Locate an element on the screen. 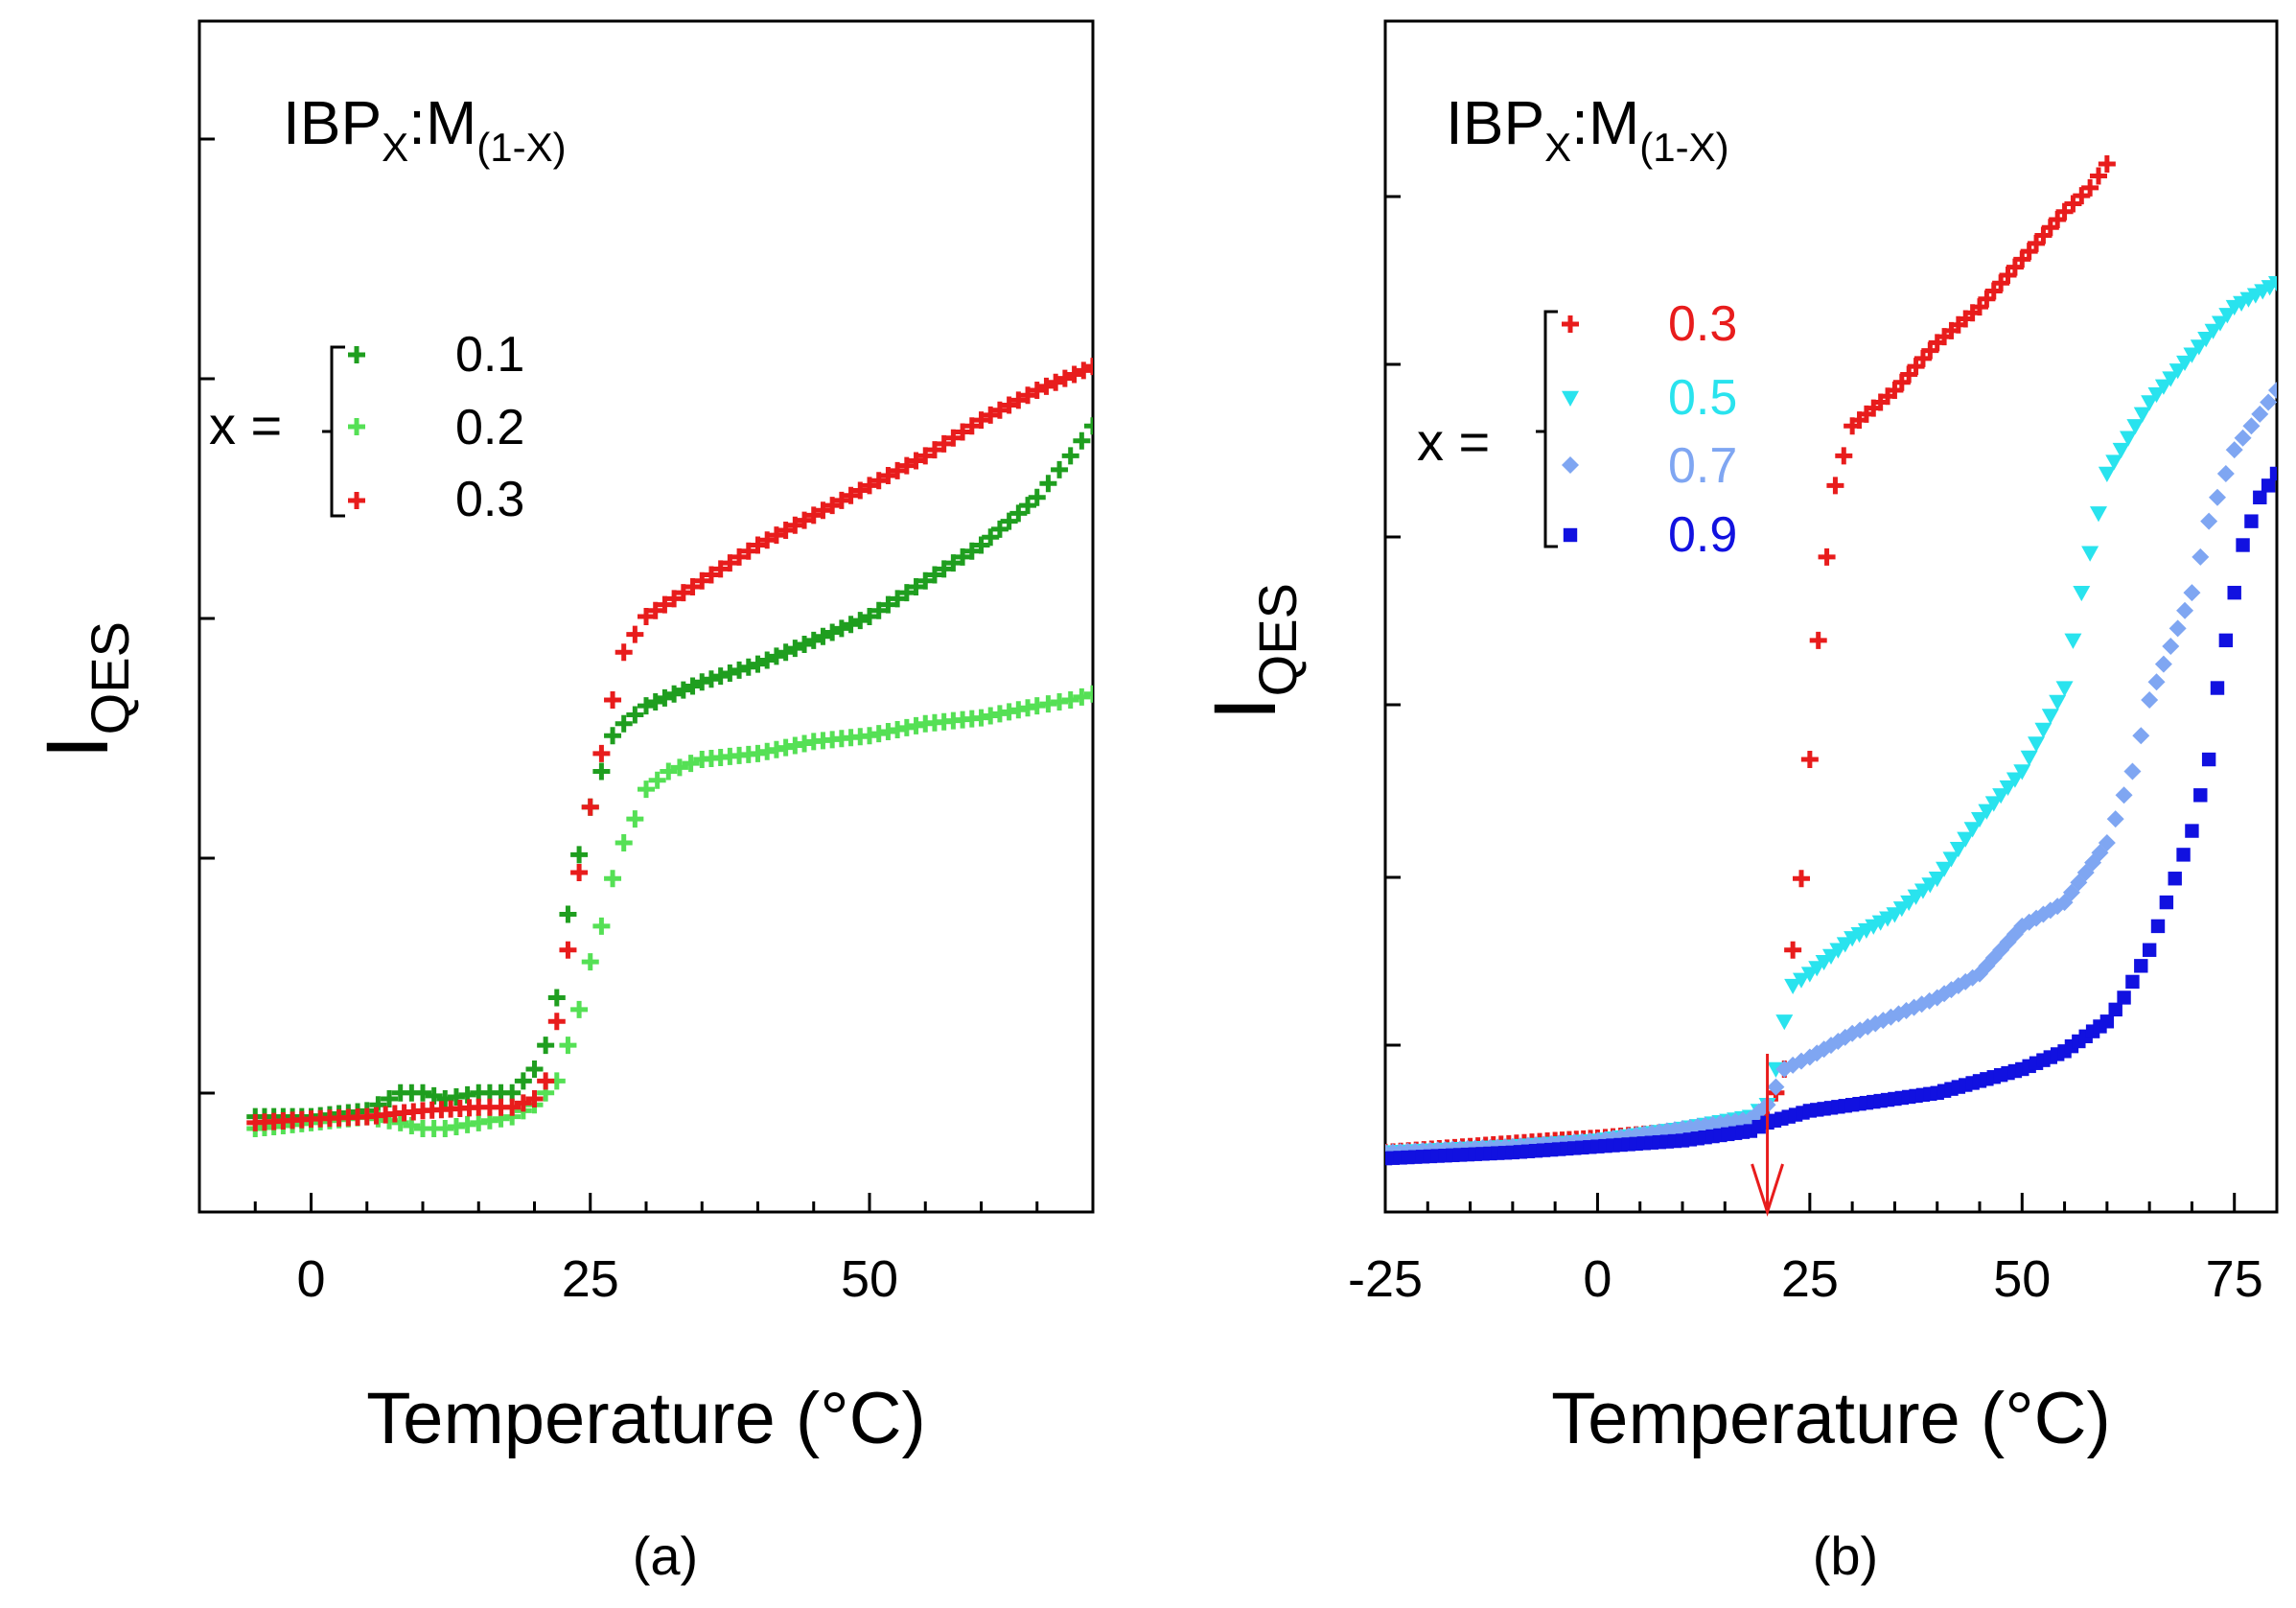 Image resolution: width=2296 pixels, height=1608 pixels. panel-a-x-tick-label: 25 is located at coordinates (590, 1279).